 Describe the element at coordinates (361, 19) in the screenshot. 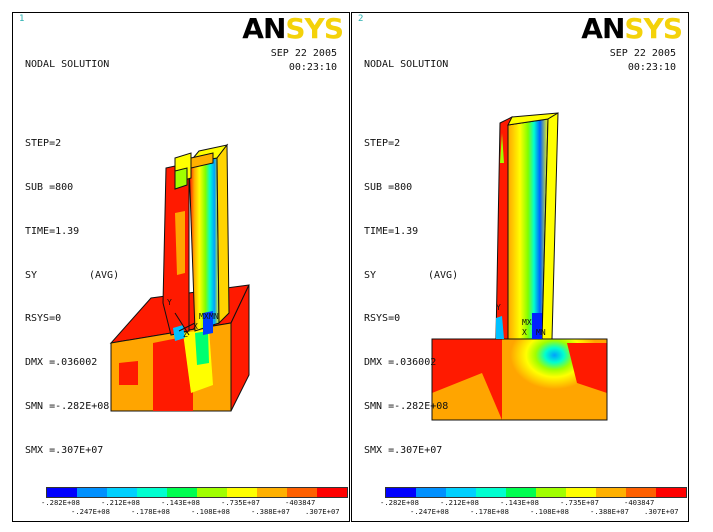

I see `window-number: 2` at that location.